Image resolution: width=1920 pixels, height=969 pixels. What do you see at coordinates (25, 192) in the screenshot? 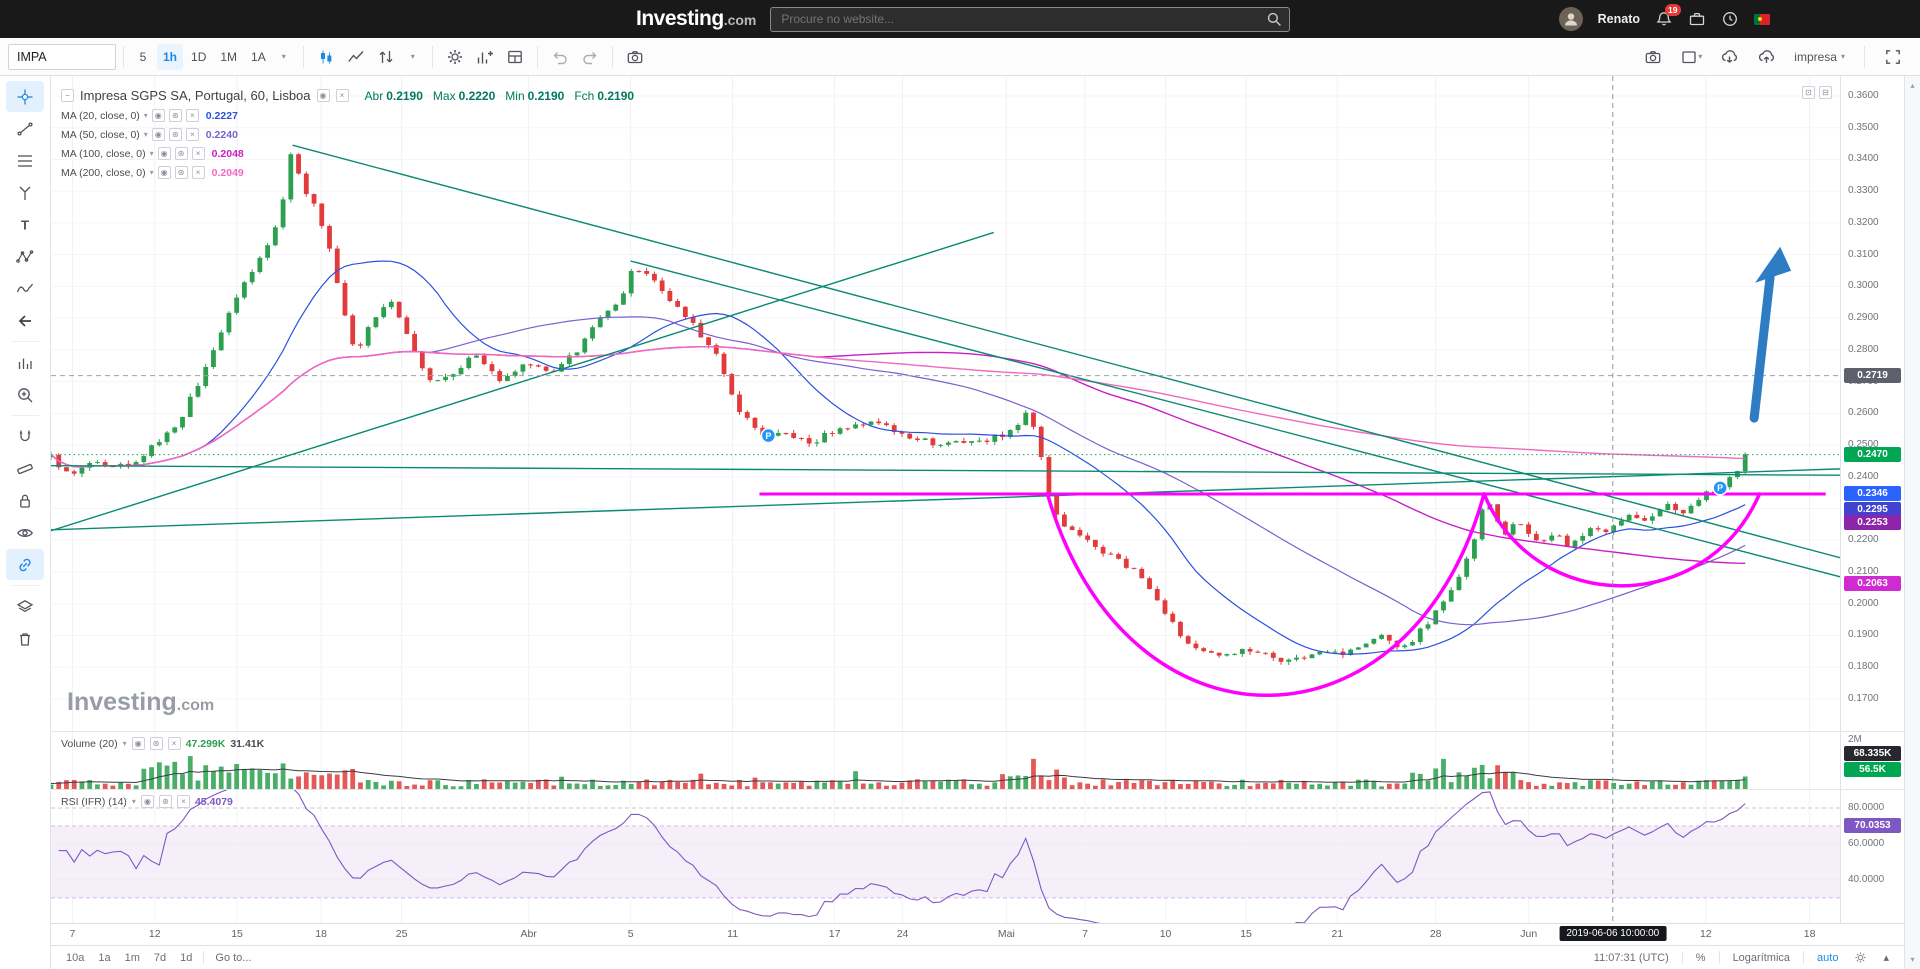
I see `tool-pitchfork` at bounding box center [25, 192].